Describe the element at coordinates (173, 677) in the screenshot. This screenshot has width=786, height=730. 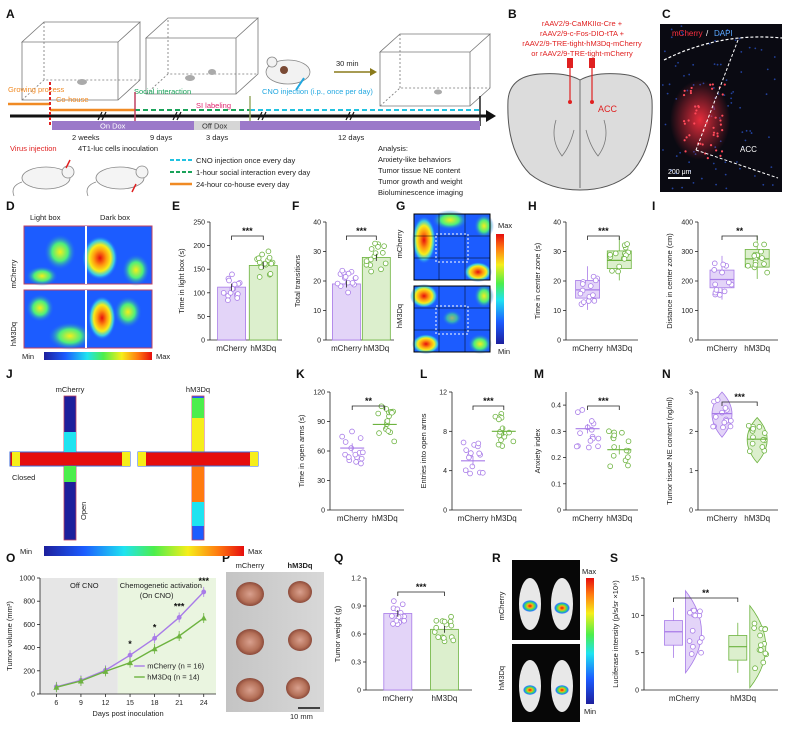
I see `legend-label: hM3Dq (n = 14)` at that location.